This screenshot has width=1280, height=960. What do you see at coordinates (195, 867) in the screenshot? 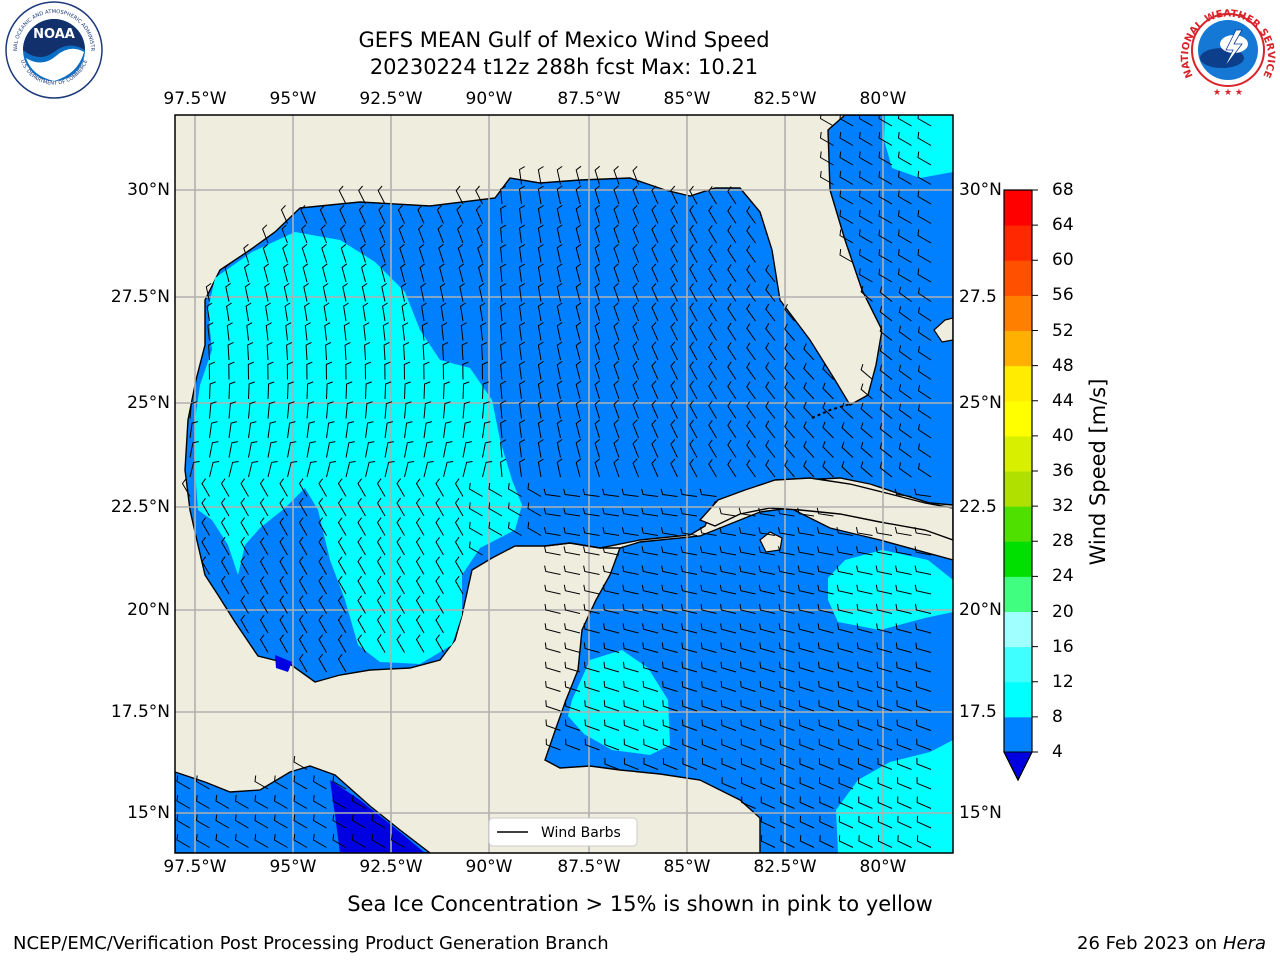
I see `lon-tick-bottom: 97.5°W` at bounding box center [195, 867].